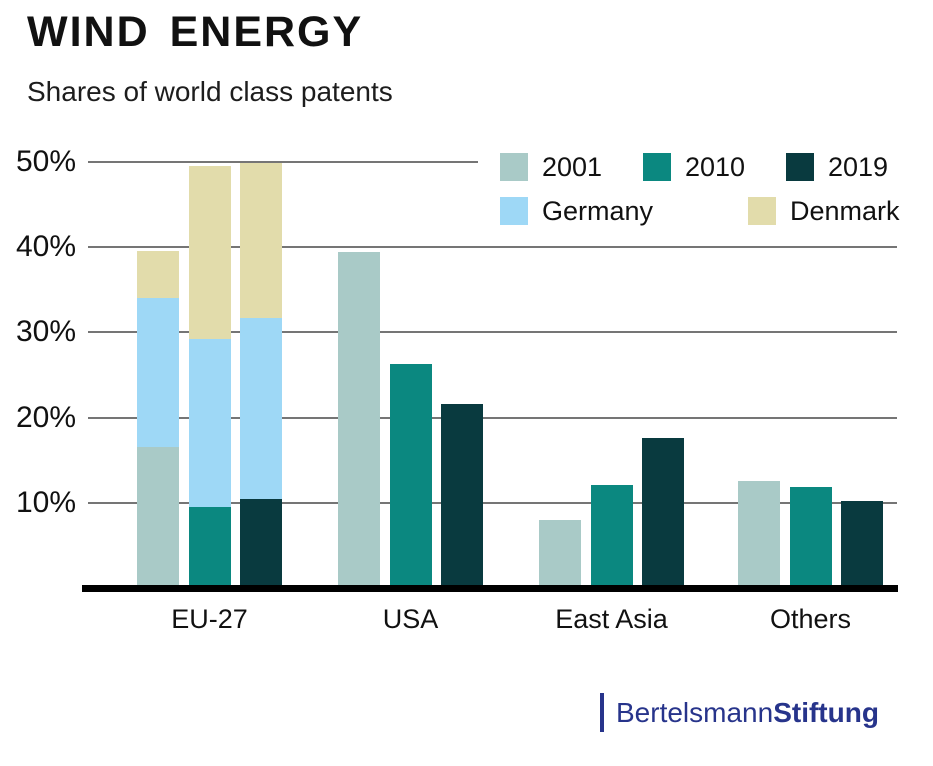  I want to click on legend-swatch-2019, so click(800, 167).